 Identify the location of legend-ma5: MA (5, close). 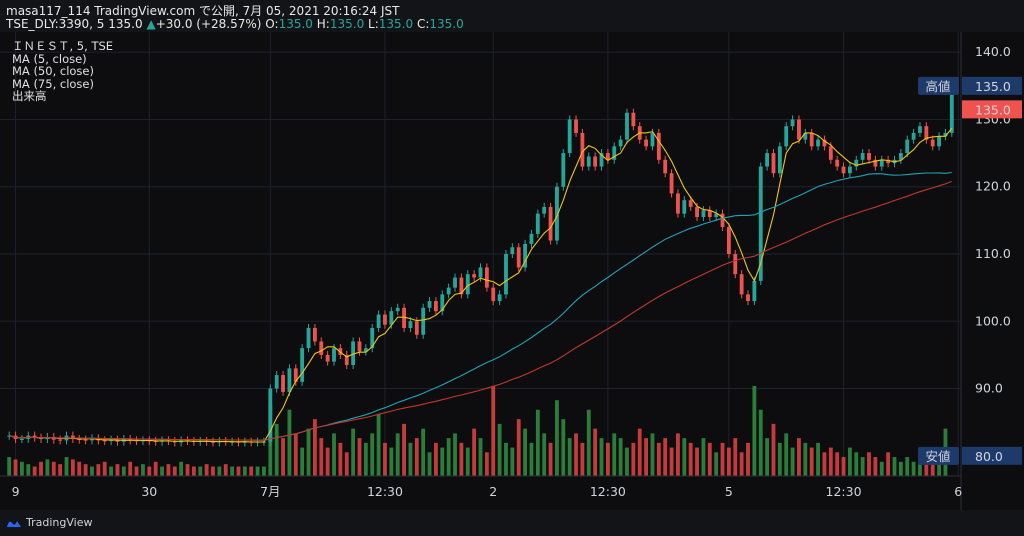
(49, 58).